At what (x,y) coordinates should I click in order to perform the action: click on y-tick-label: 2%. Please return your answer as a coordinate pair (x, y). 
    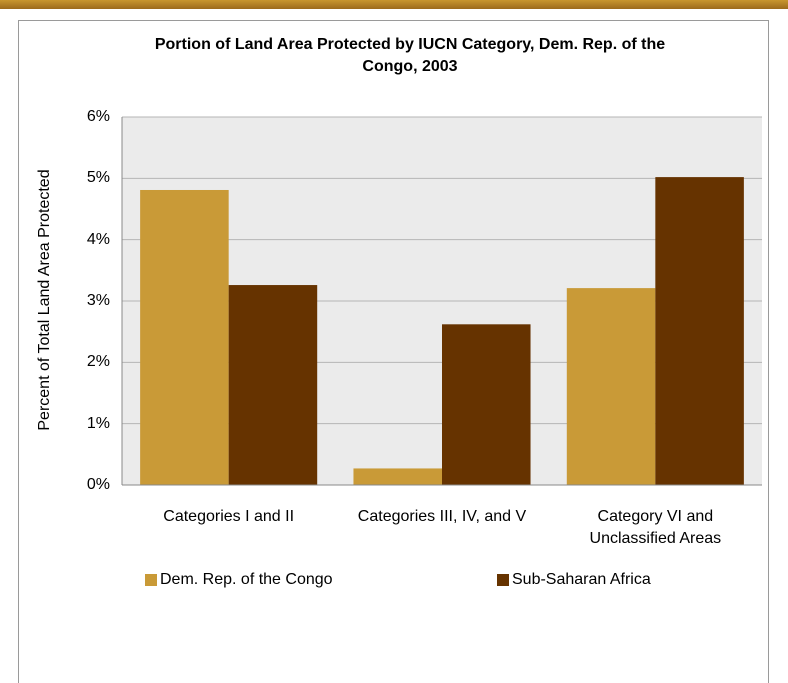
    Looking at the image, I should click on (98, 362).